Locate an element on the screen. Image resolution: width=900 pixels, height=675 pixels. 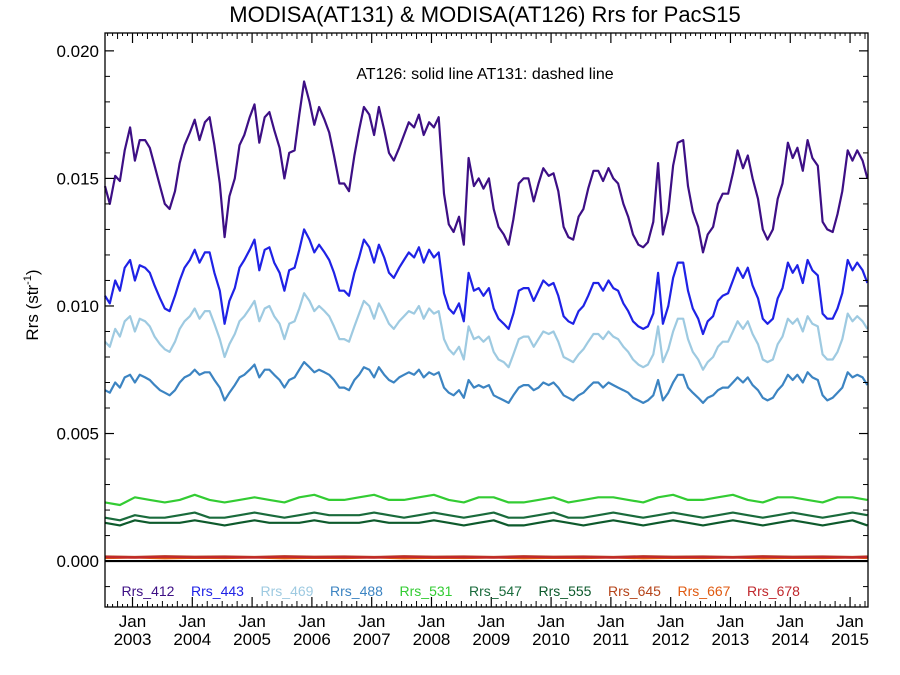
x-tick-year-label: 2010 is located at coordinates (551, 639).